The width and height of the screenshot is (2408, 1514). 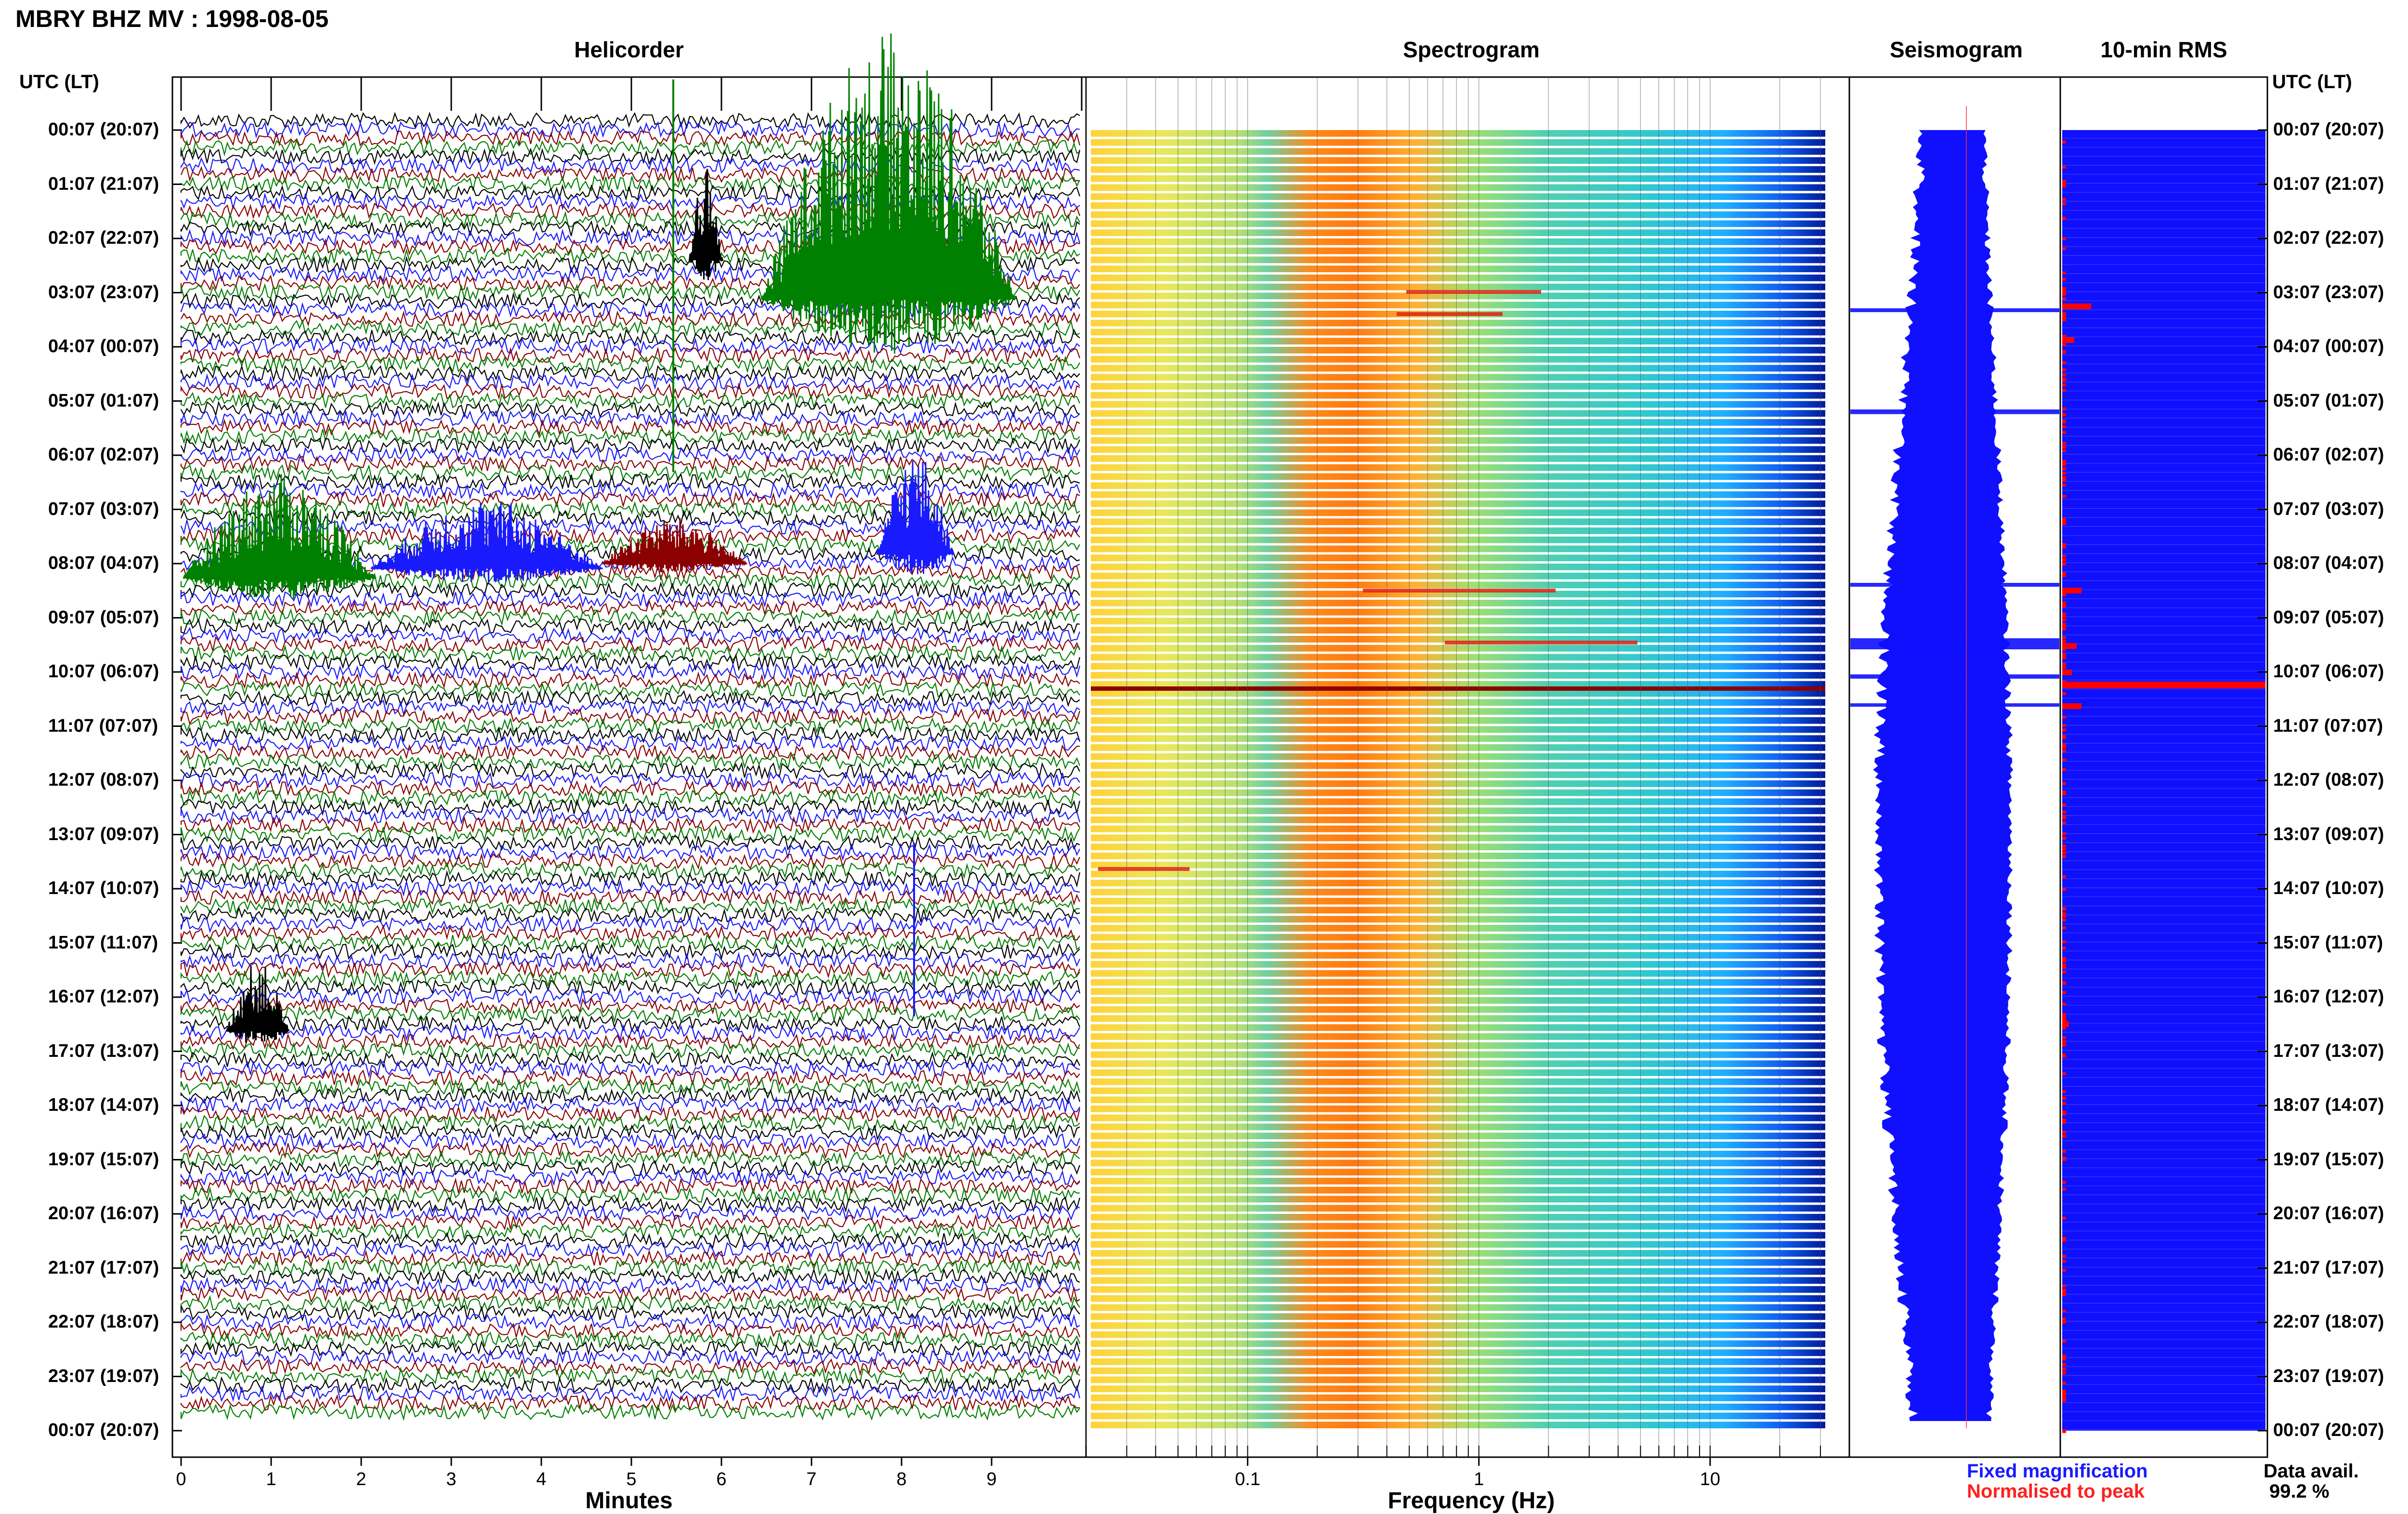 What do you see at coordinates (103, 184) in the screenshot?
I see `time-label-left: 01:07 (21:07)` at bounding box center [103, 184].